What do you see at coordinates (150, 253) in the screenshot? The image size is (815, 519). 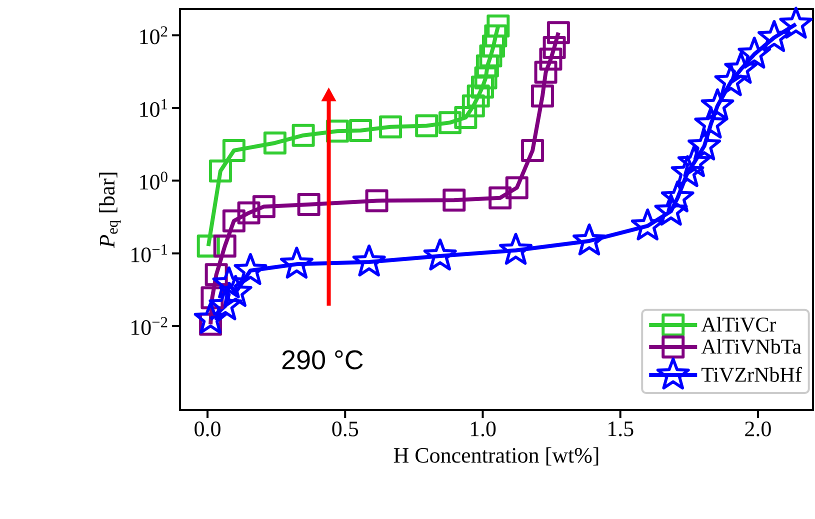 I see `y-tick-label: 10$^{−1}$` at bounding box center [150, 253].